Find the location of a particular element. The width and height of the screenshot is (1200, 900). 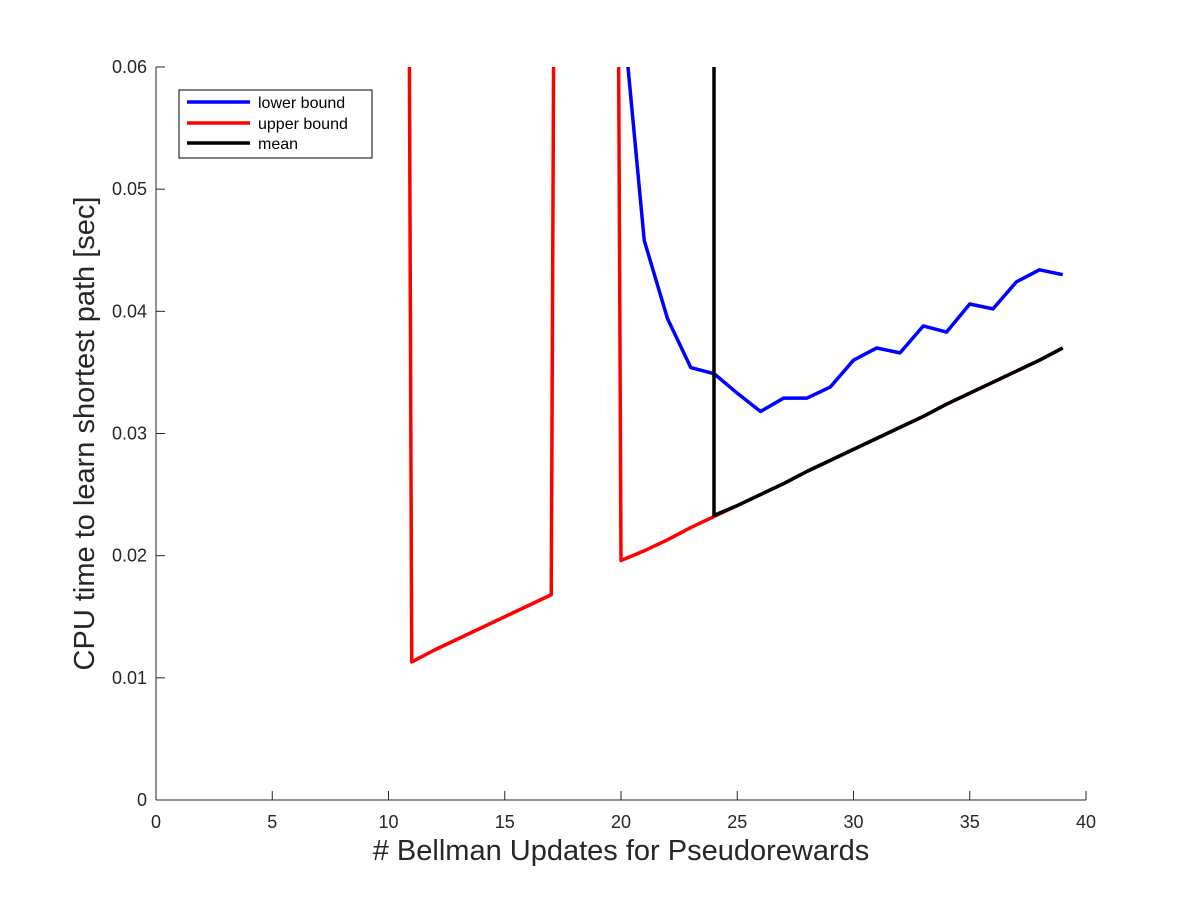

x-tick-label: 5 is located at coordinates (272, 822).